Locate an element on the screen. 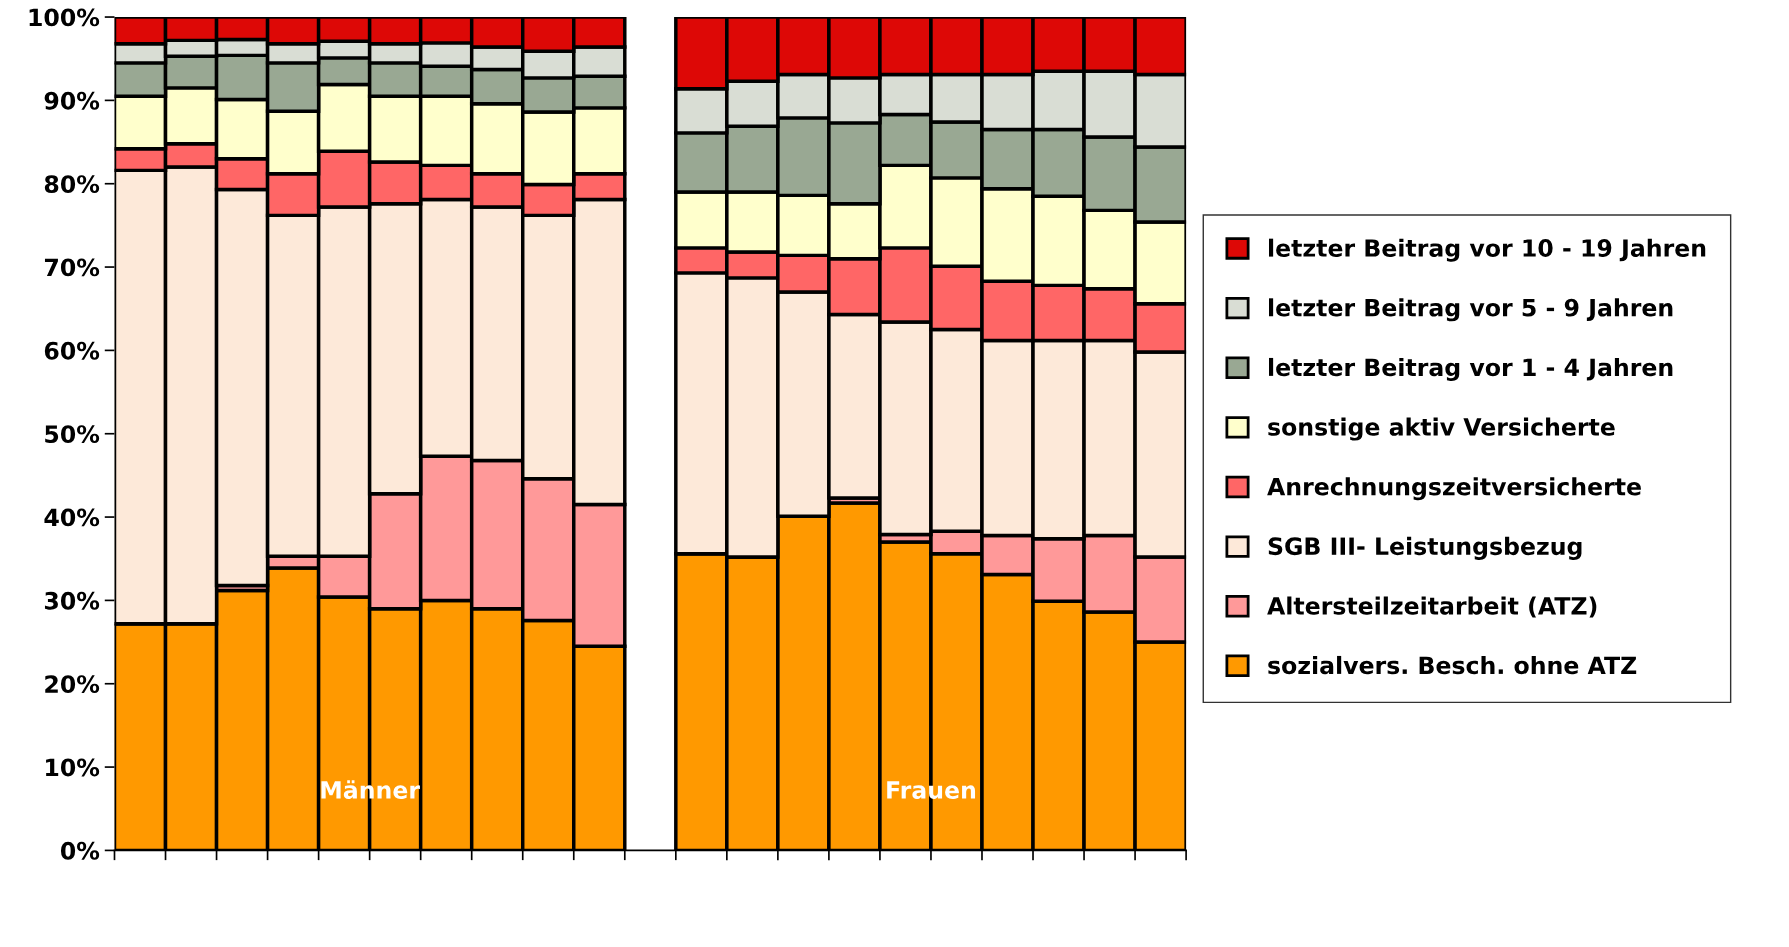  legend-label: letzter Beitrag vor 10 - 19 Jahren is located at coordinates (1487, 250).